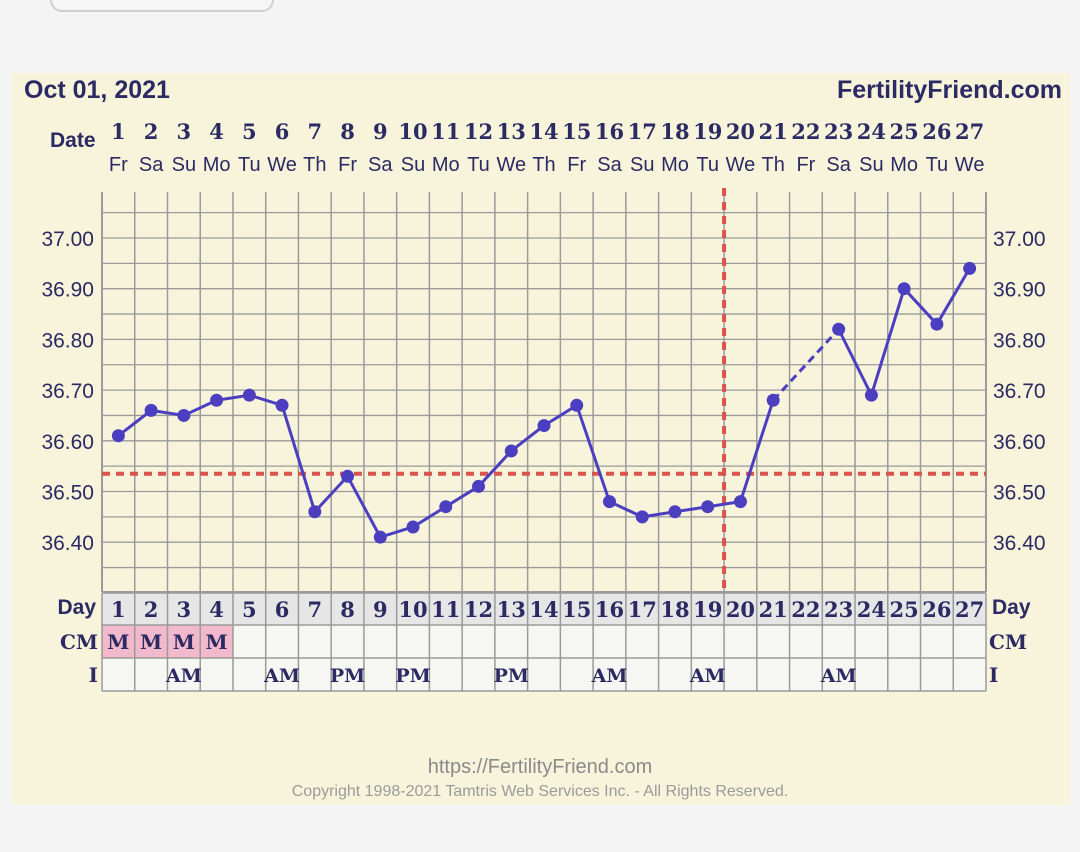 The image size is (1080, 852). What do you see at coordinates (949, 90) in the screenshot?
I see `header-site: FertilityFriend.com` at bounding box center [949, 90].